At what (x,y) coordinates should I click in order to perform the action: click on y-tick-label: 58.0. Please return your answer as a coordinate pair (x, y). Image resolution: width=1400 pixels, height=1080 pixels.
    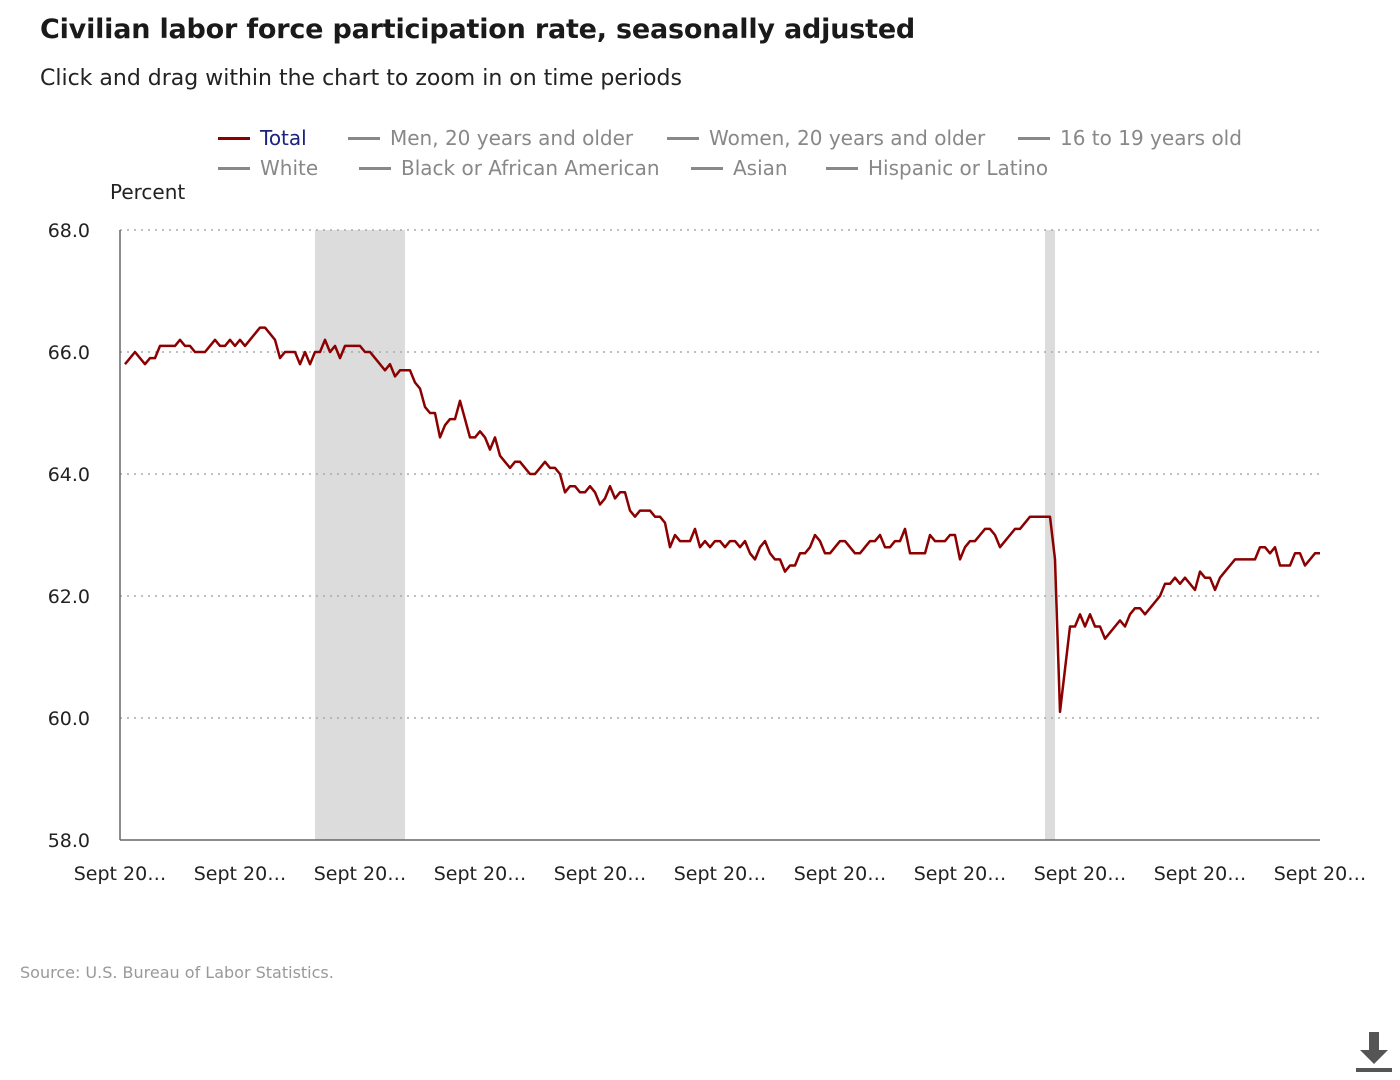
    Looking at the image, I should click on (69, 841).